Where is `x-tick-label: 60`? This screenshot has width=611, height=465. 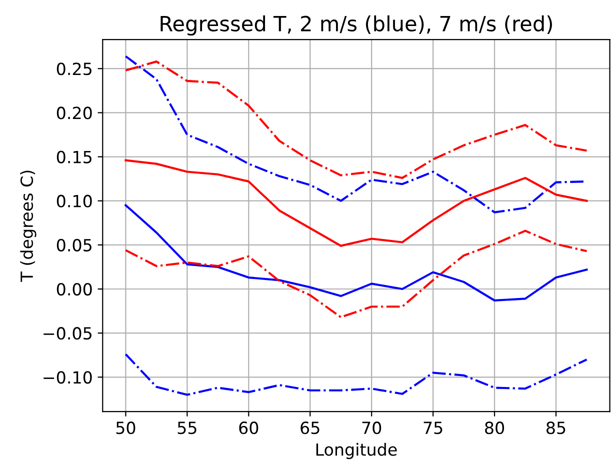
x-tick-label: 60 is located at coordinates (248, 428).